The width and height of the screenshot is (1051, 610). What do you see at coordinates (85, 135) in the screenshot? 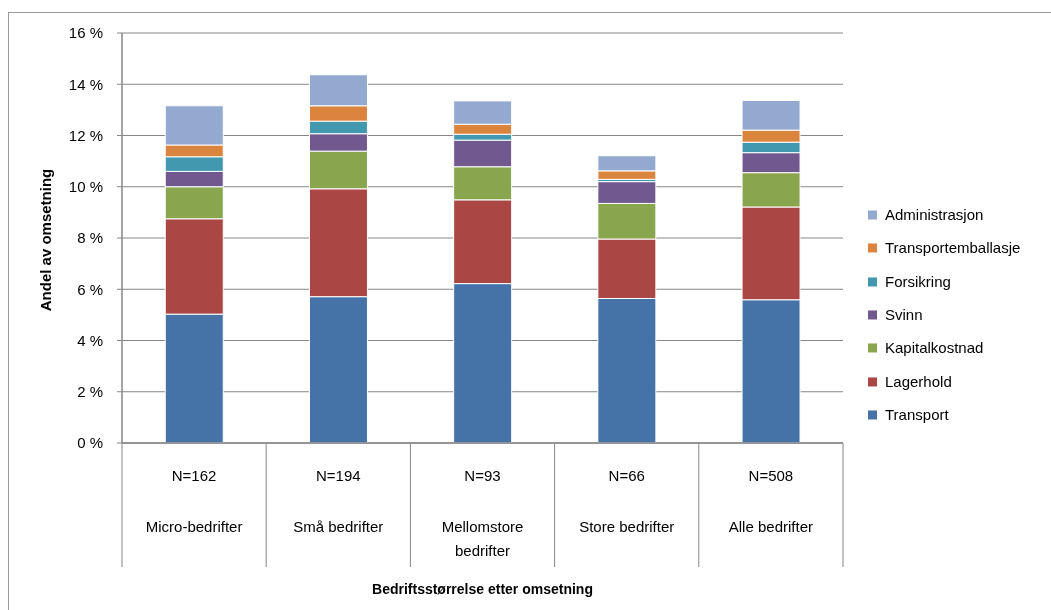
I see `y-tick-label: 12 %` at bounding box center [85, 135].